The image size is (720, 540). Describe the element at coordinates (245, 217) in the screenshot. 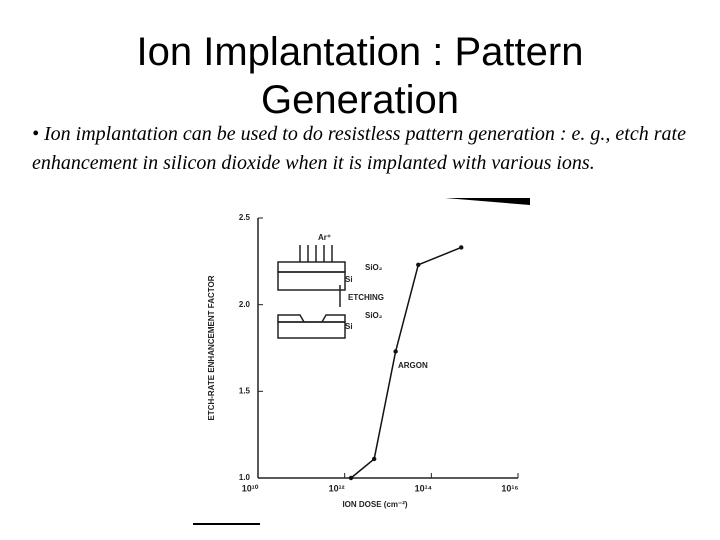

I see `y-tick-label: 2.5` at that location.